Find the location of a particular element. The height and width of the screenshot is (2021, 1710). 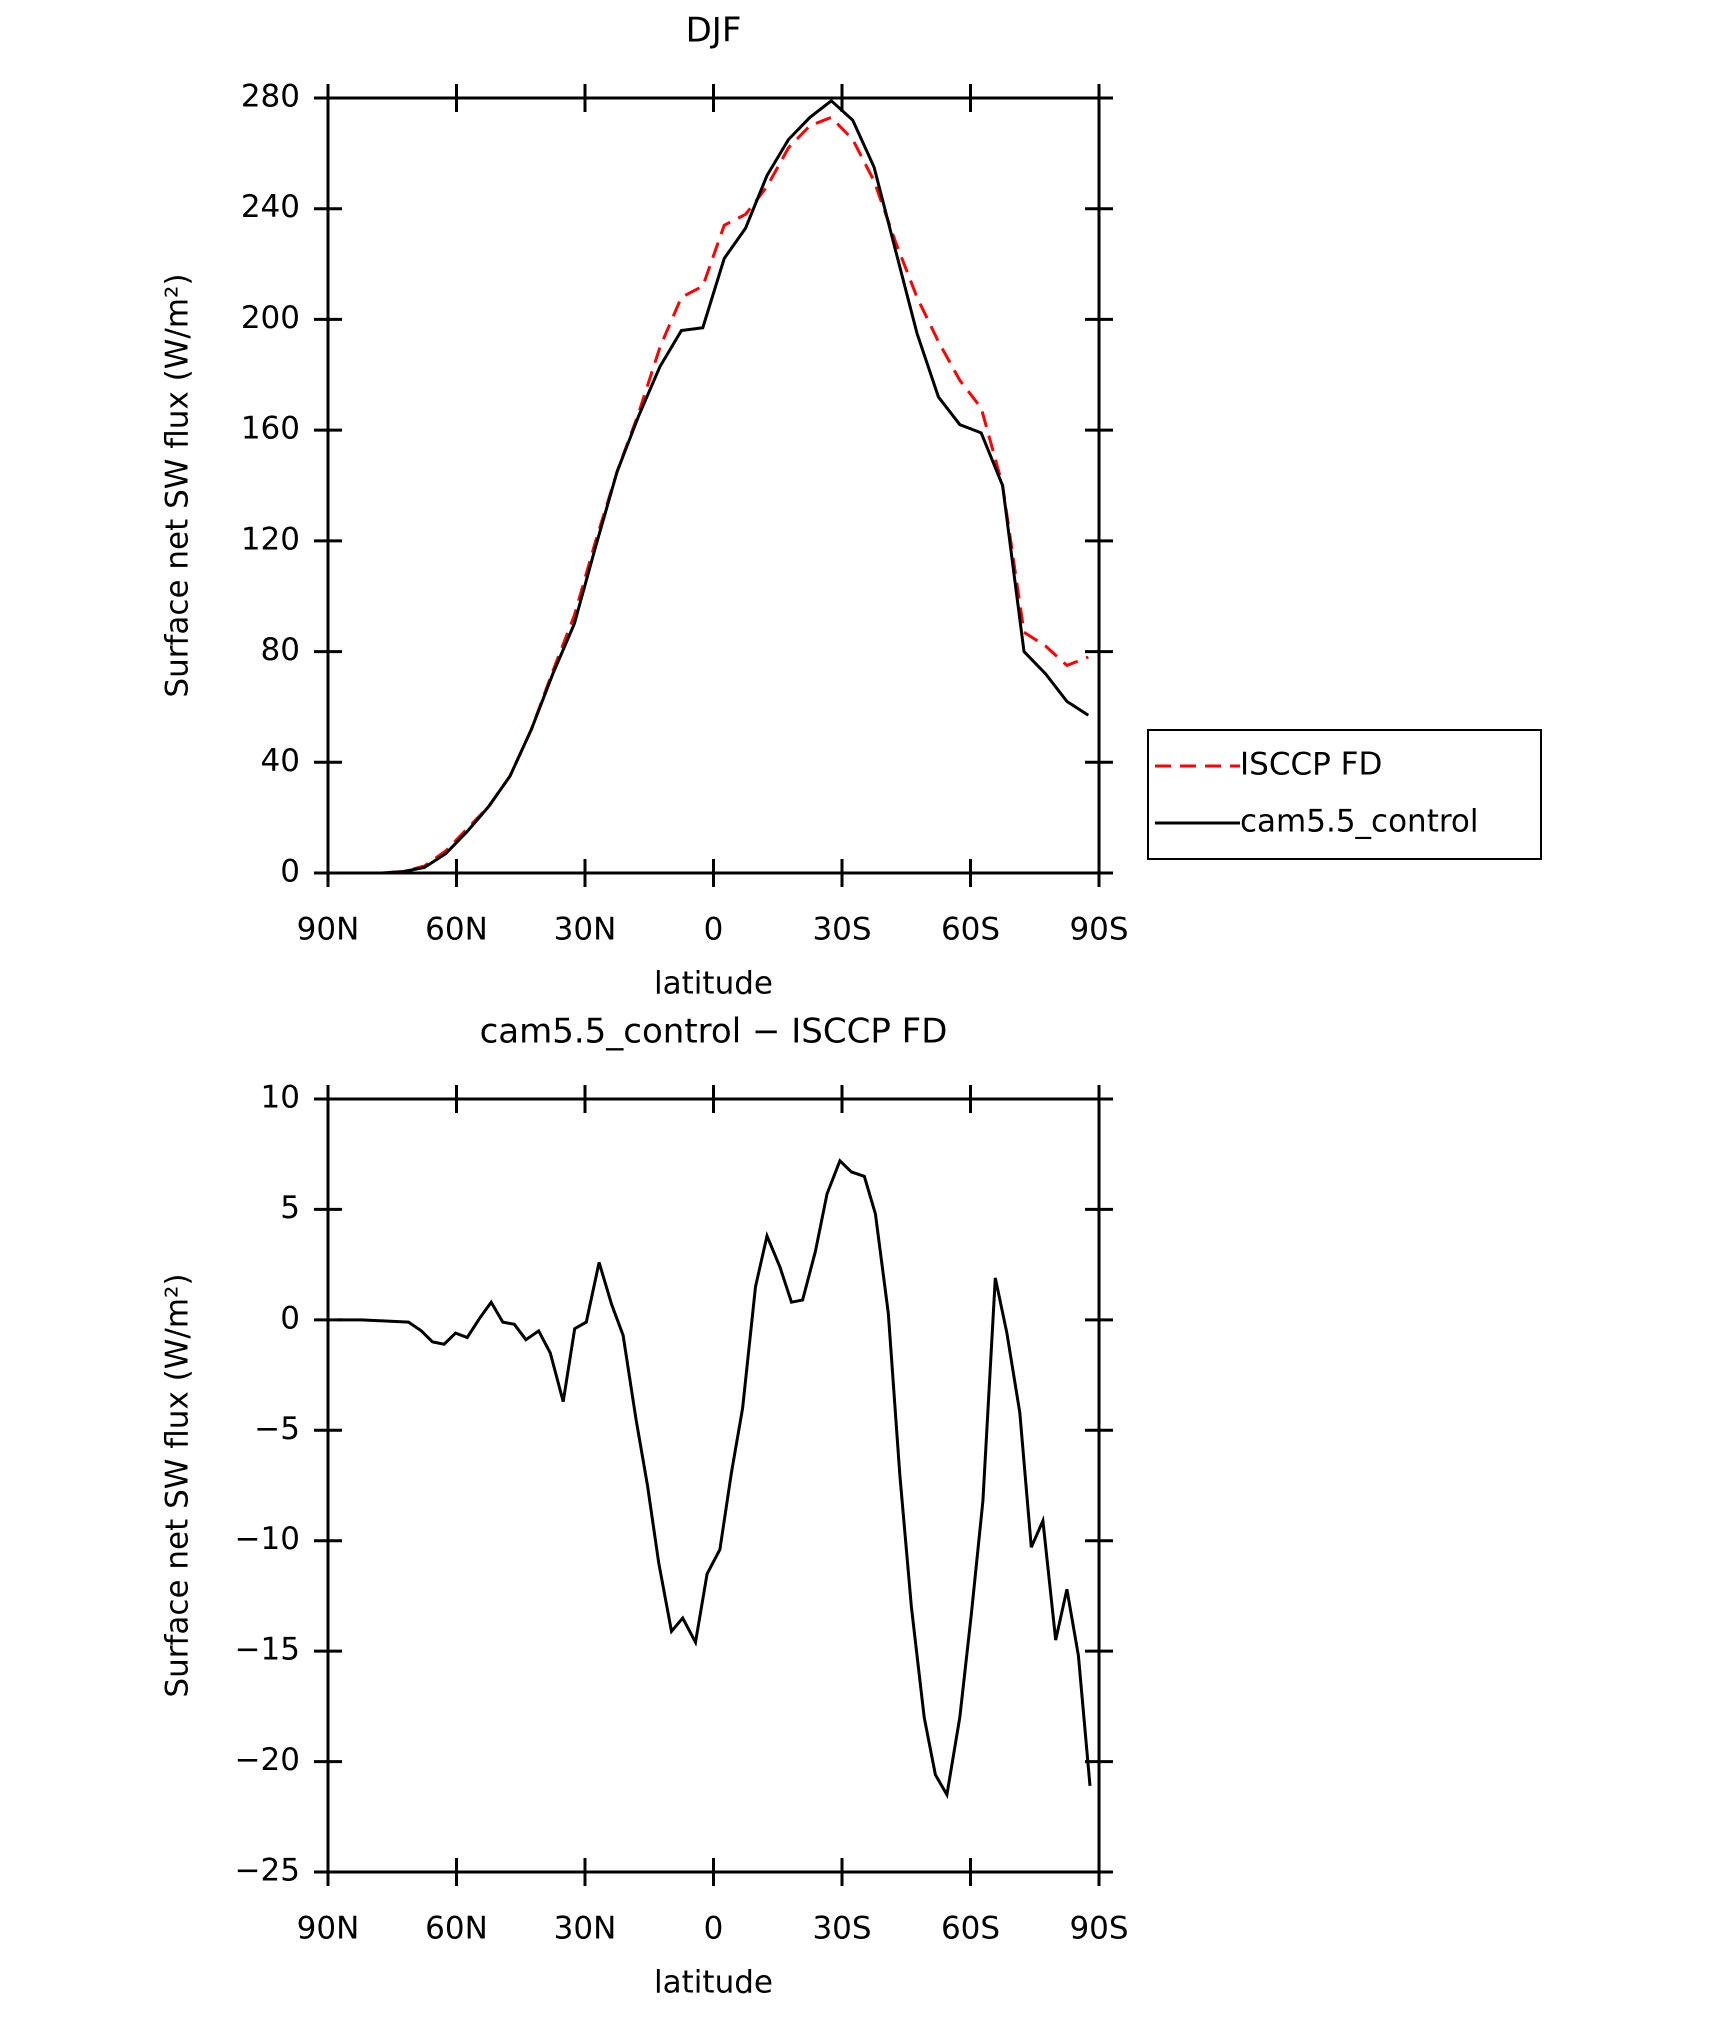

y-tick-label: 5 is located at coordinates (290, 1208).